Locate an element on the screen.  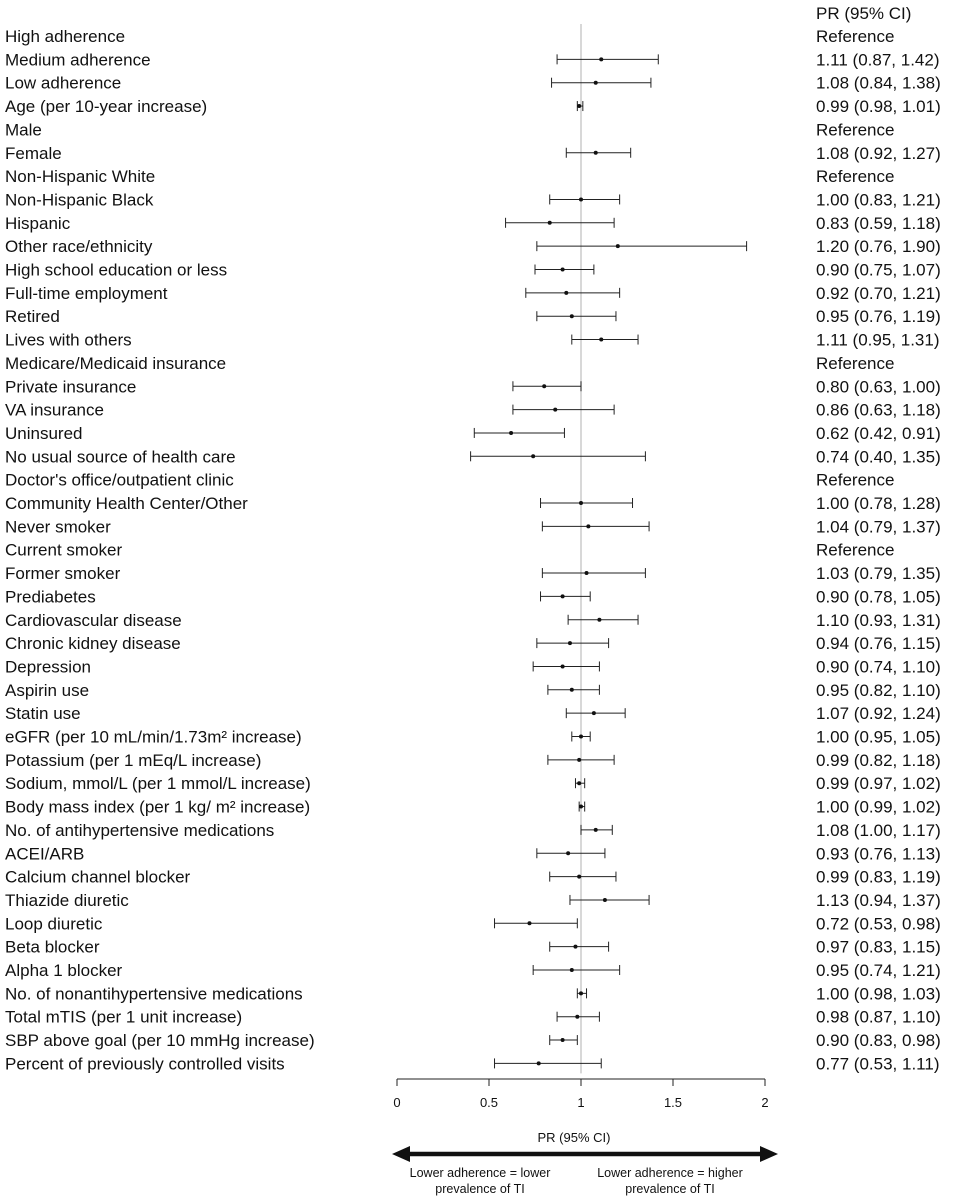
row-ci-text: 0.97 (0.83, 1.15) is located at coordinates (878, 947).